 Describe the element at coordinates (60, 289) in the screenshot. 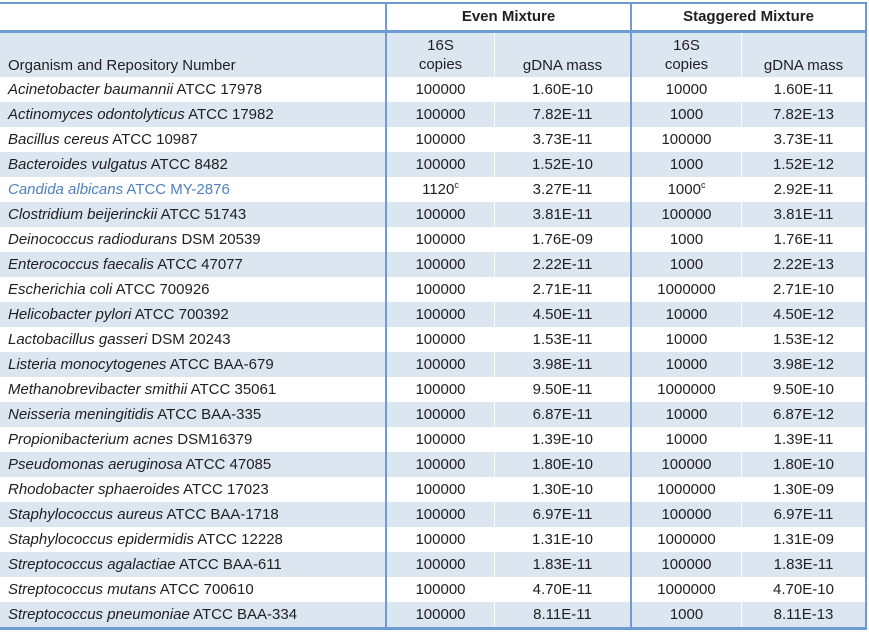

I see `organism-name: Escherichia coli` at that location.